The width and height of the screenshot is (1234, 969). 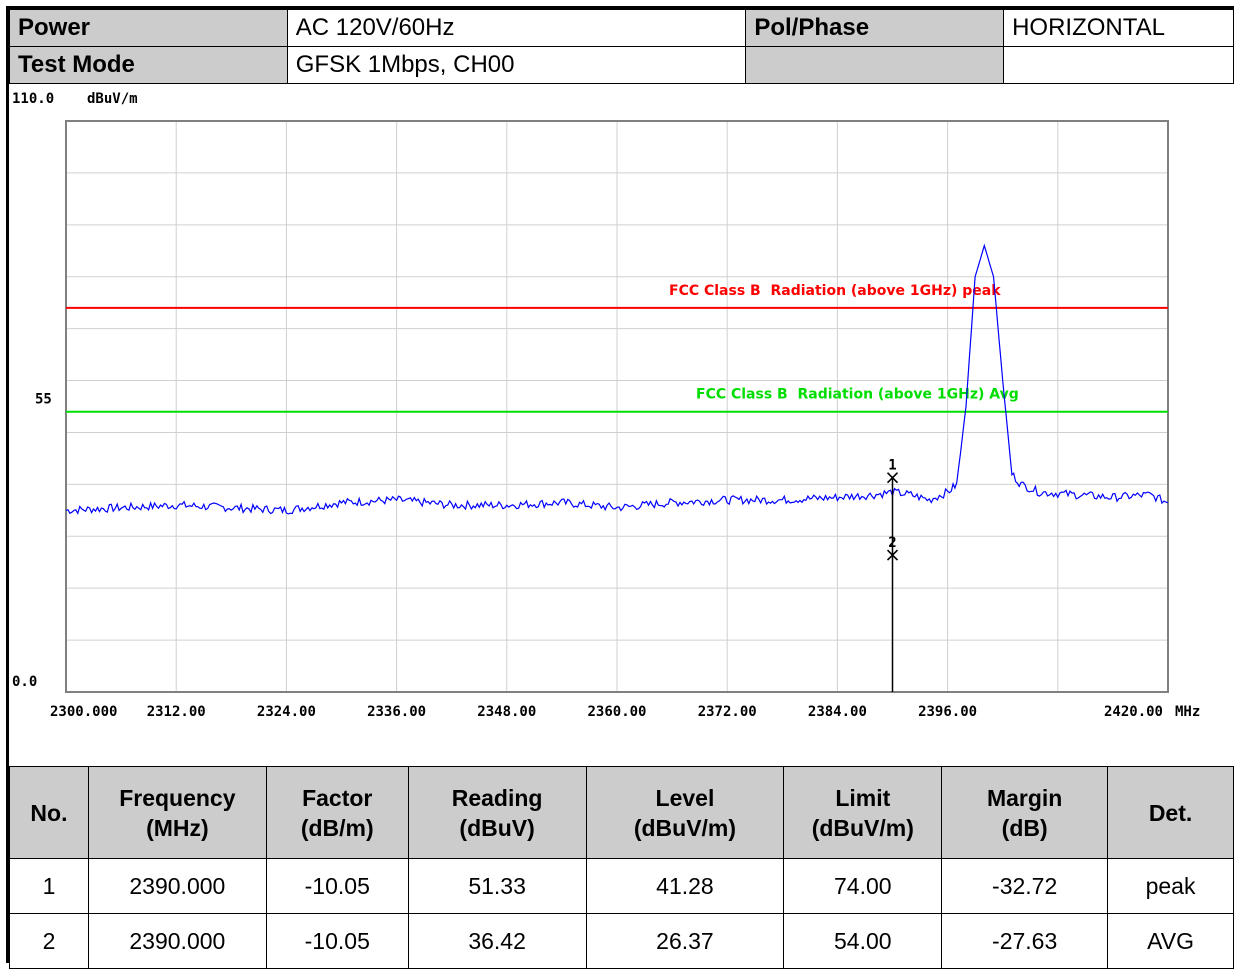 What do you see at coordinates (148, 65) in the screenshot?
I see `test-mode-label: Test Mode` at bounding box center [148, 65].